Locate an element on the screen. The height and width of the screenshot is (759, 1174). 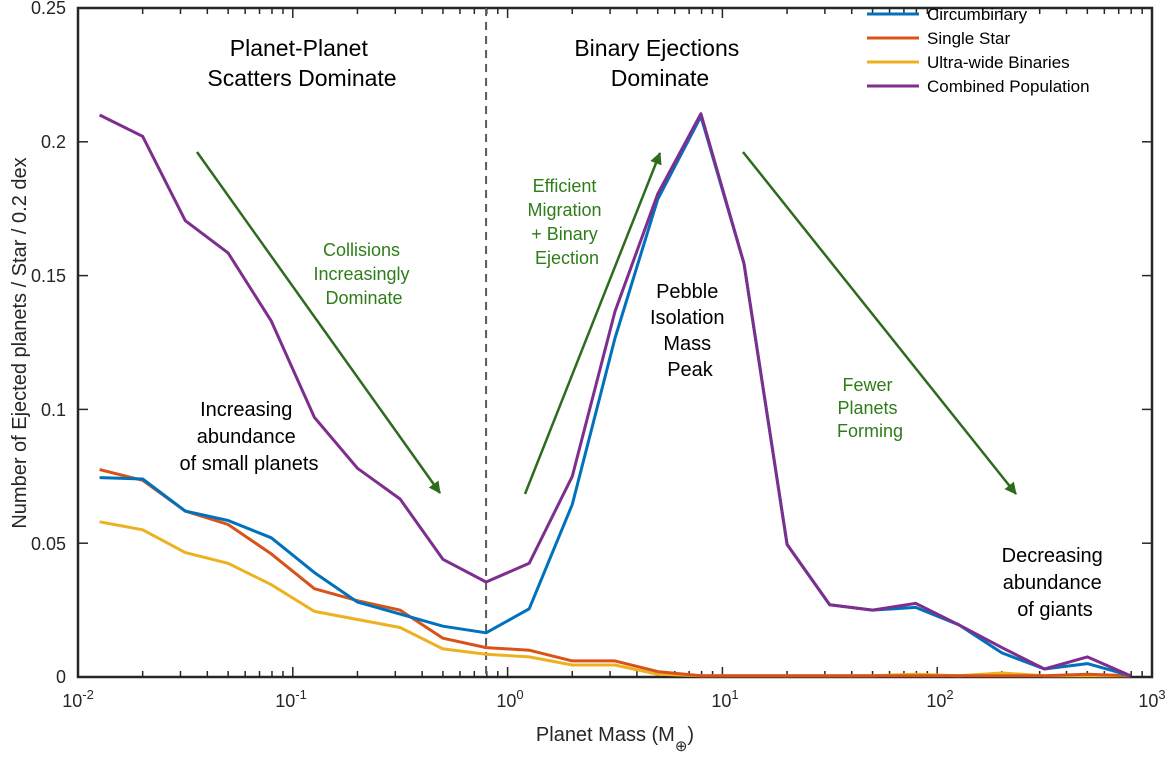
annotation-giants: Decreasing abundance of giants is located at coordinates (1055, 583).